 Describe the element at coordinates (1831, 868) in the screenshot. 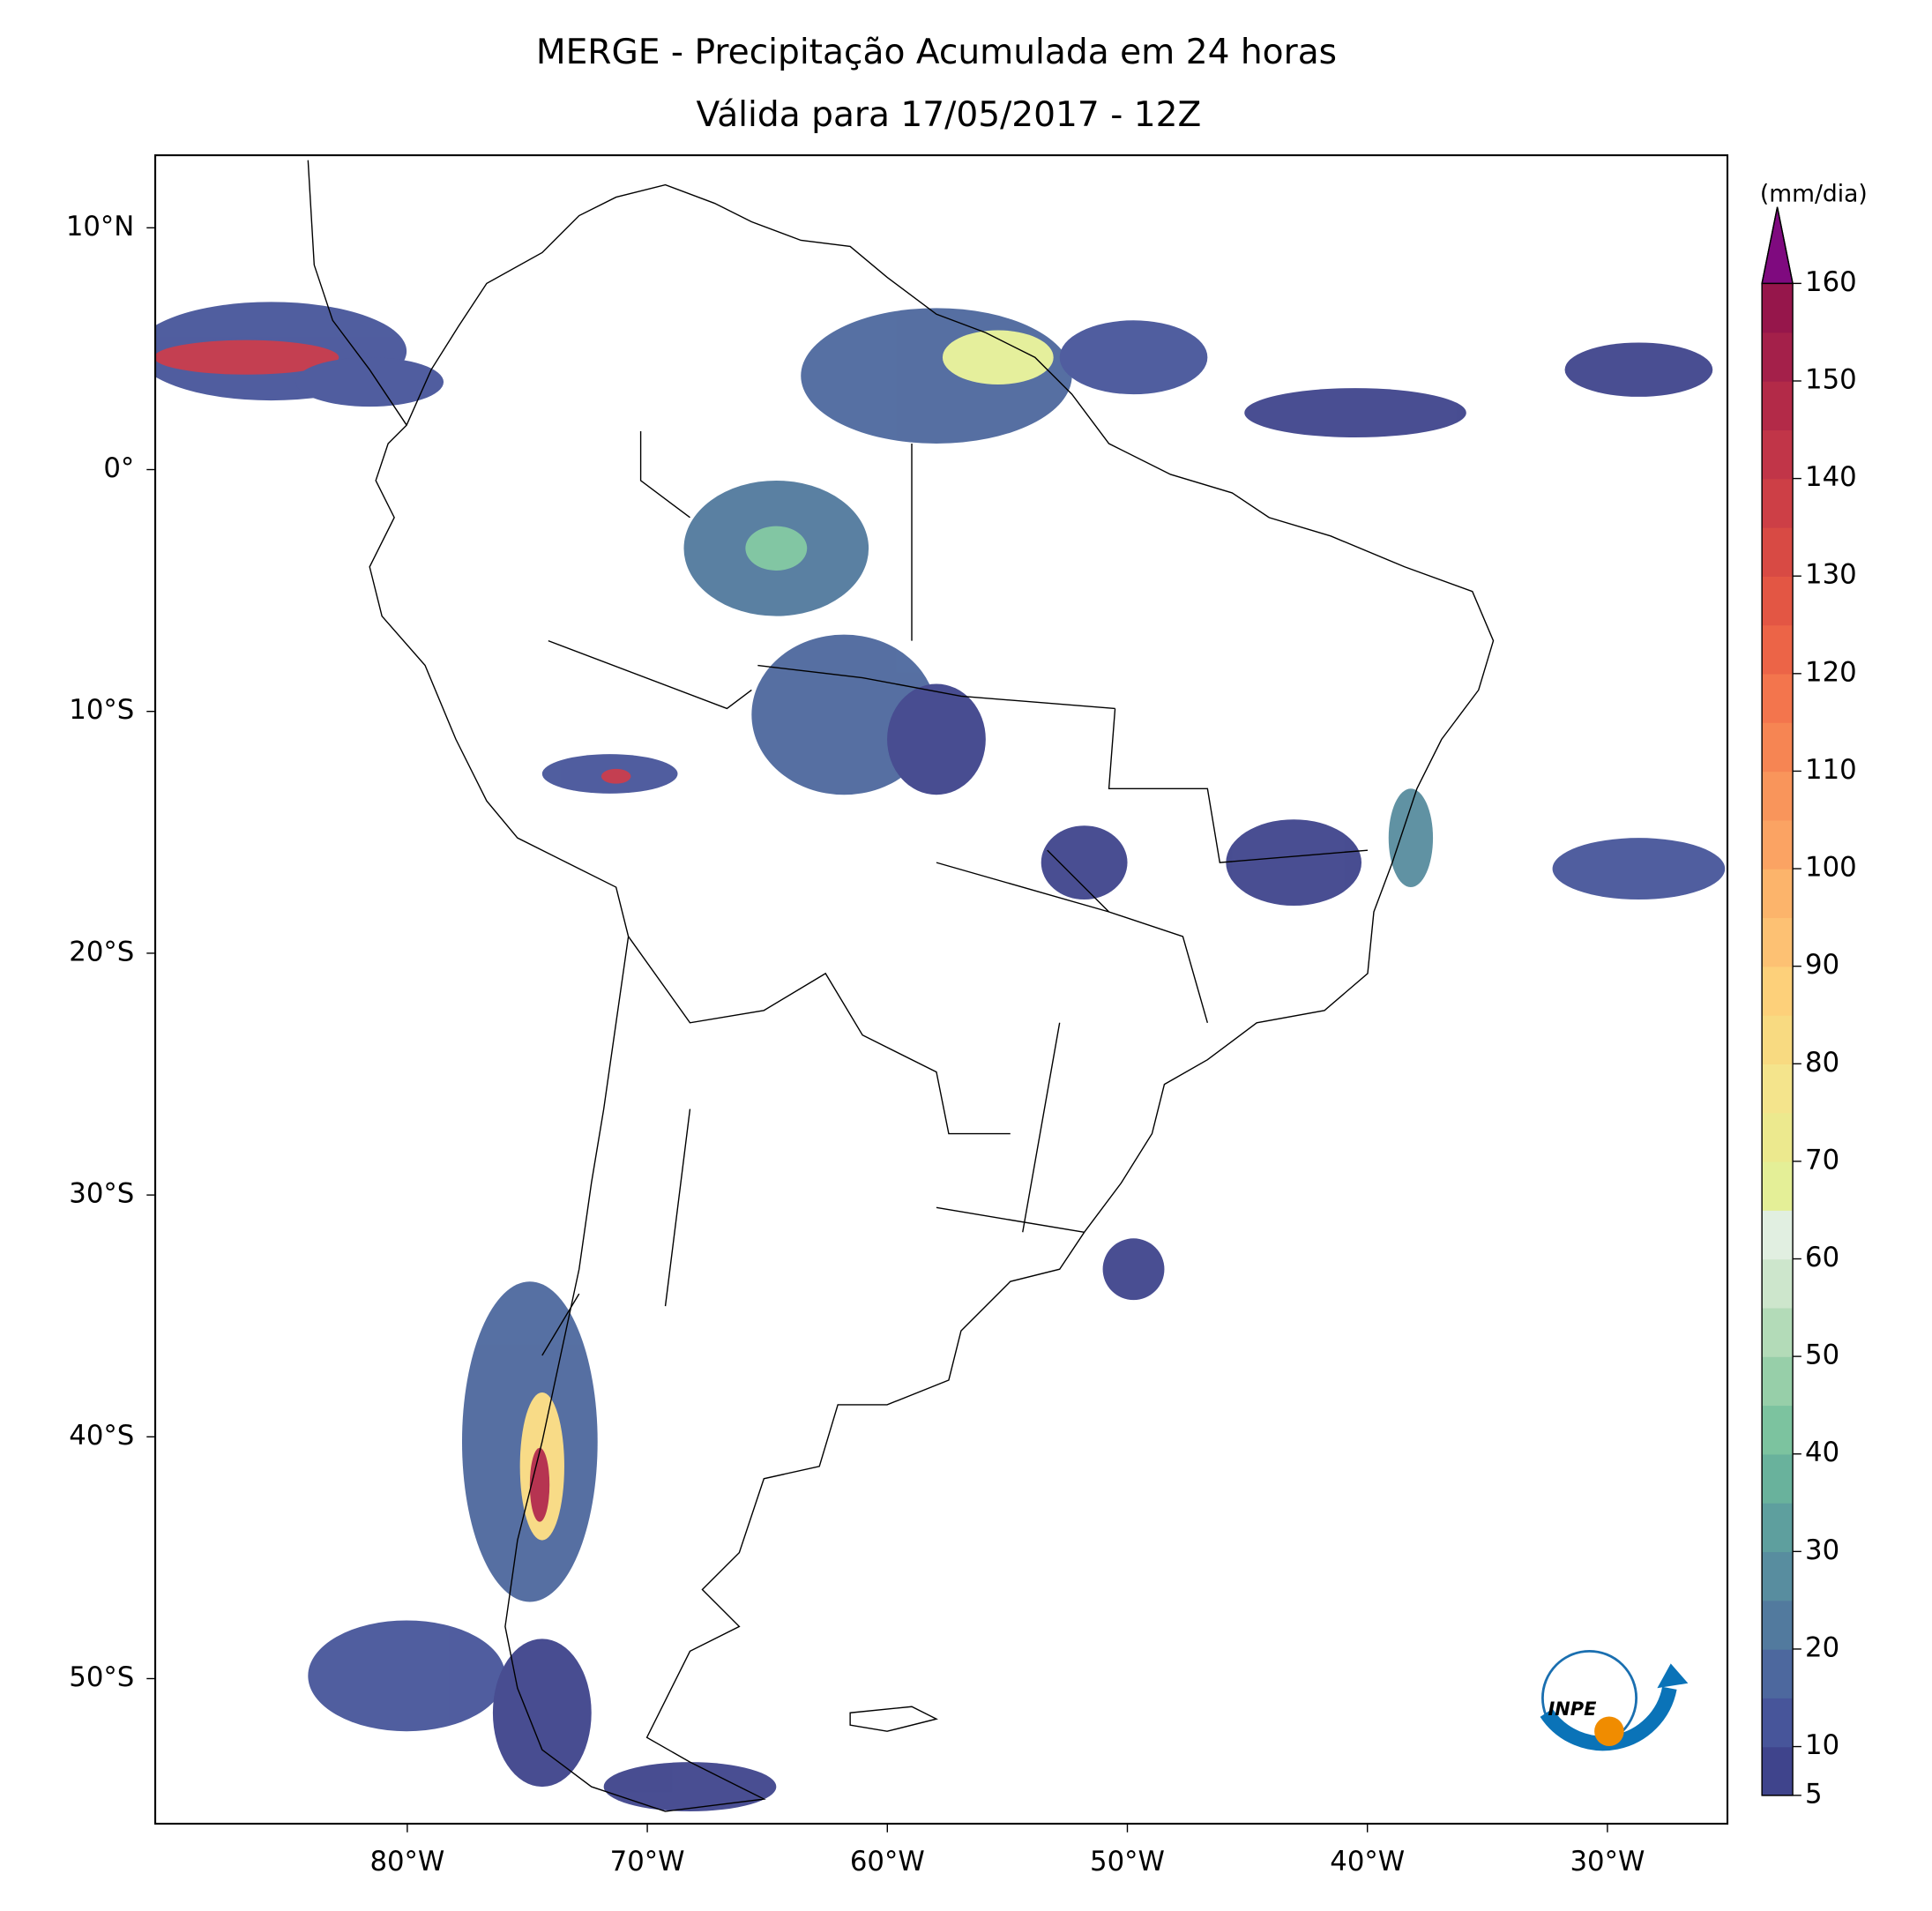

I see `colorbar-tick-label: 100` at that location.